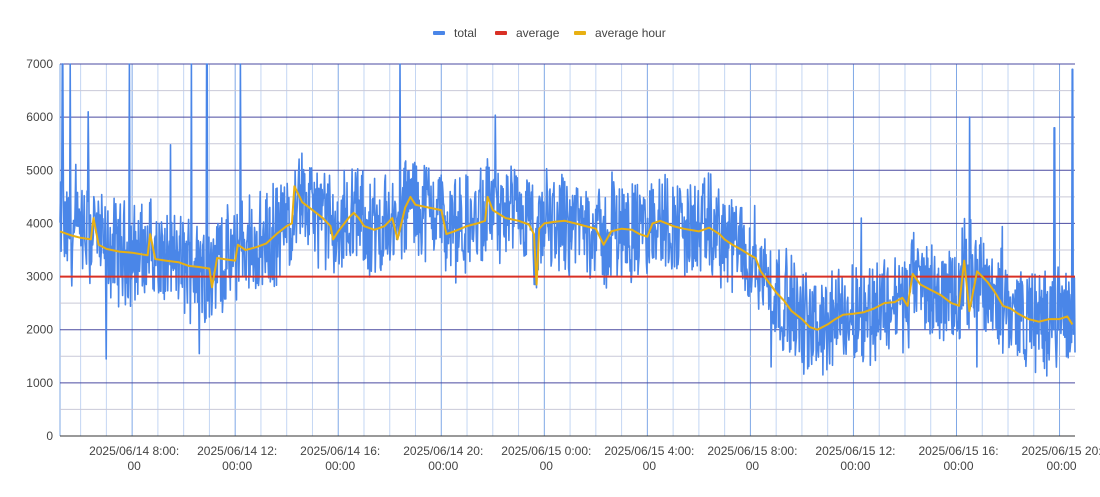 This screenshot has width=1100, height=497. Describe the element at coordinates (39, 223) in the screenshot. I see `y-tick-label: 4000` at that location.